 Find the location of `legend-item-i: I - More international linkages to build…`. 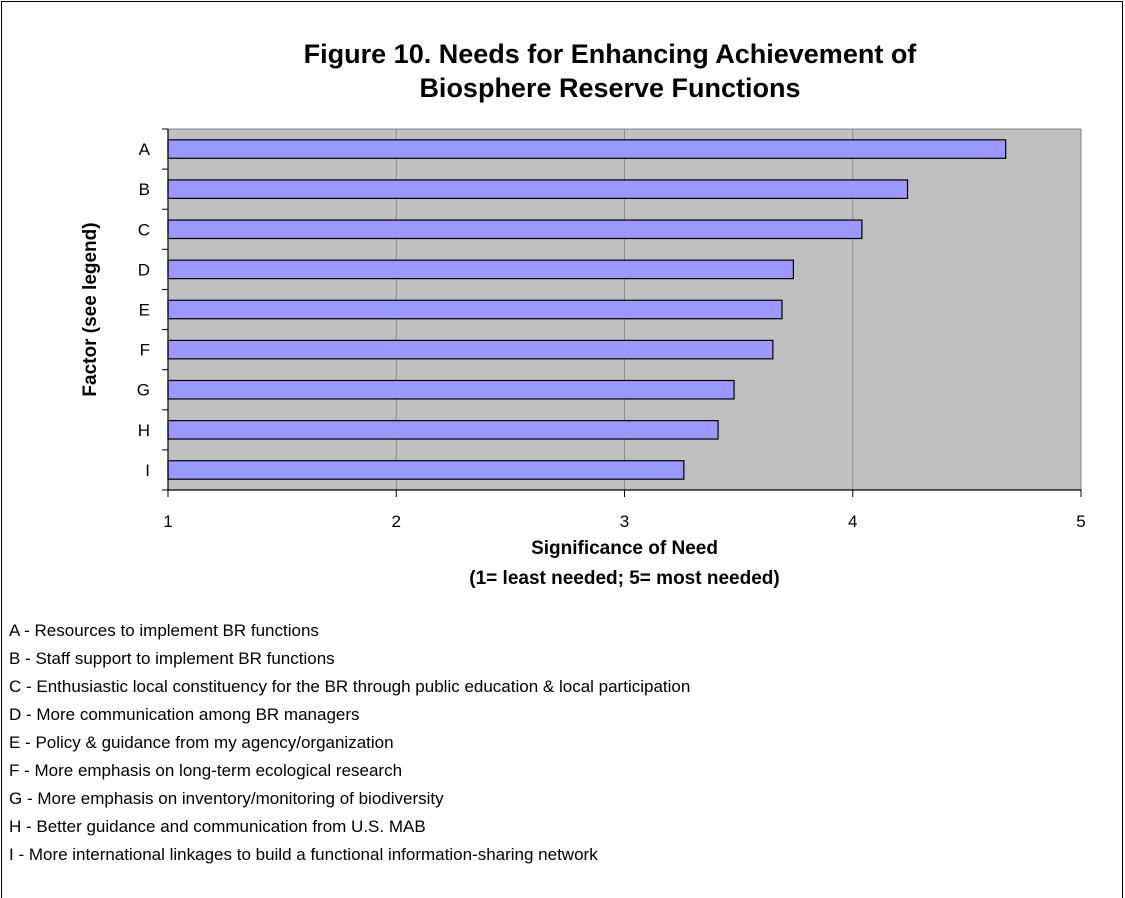

legend-item-i: I - More international linkages to build… is located at coordinates (303, 854).